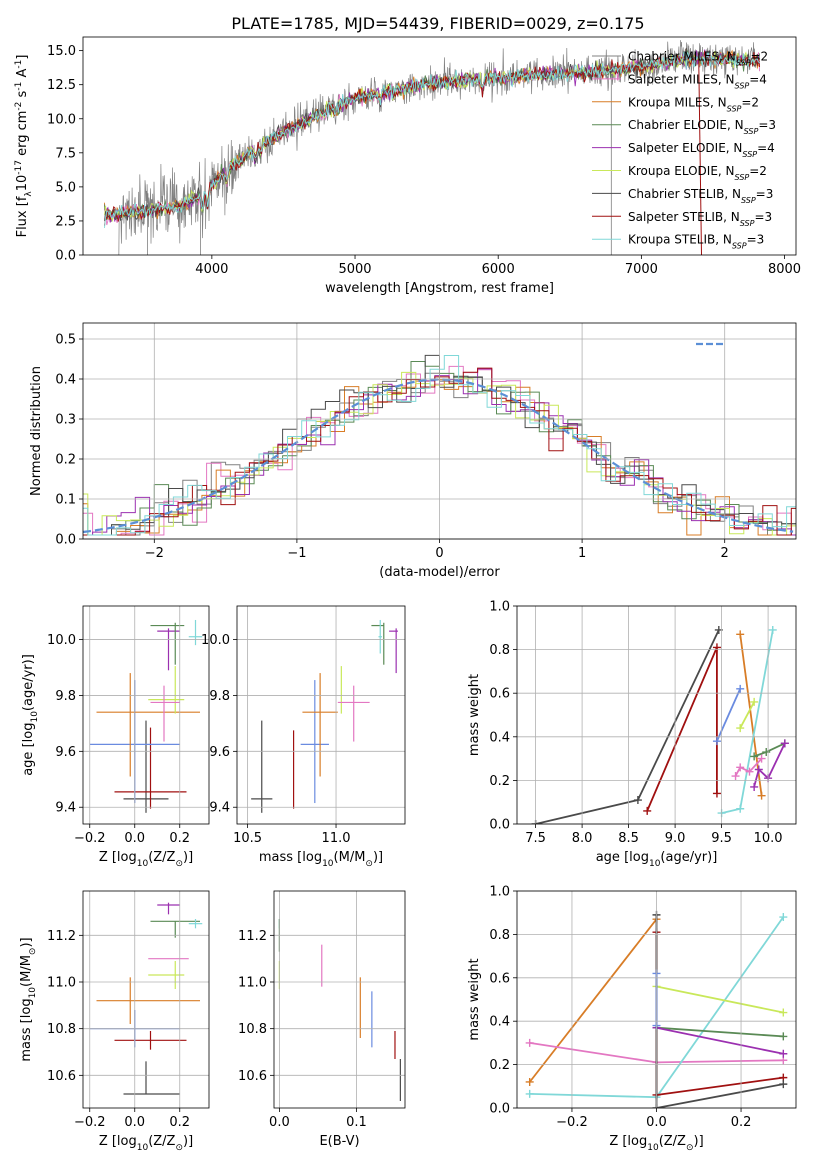 This screenshot has height=1170, width=819. I want to click on x-tick-label: 8.5, so click(628, 838).